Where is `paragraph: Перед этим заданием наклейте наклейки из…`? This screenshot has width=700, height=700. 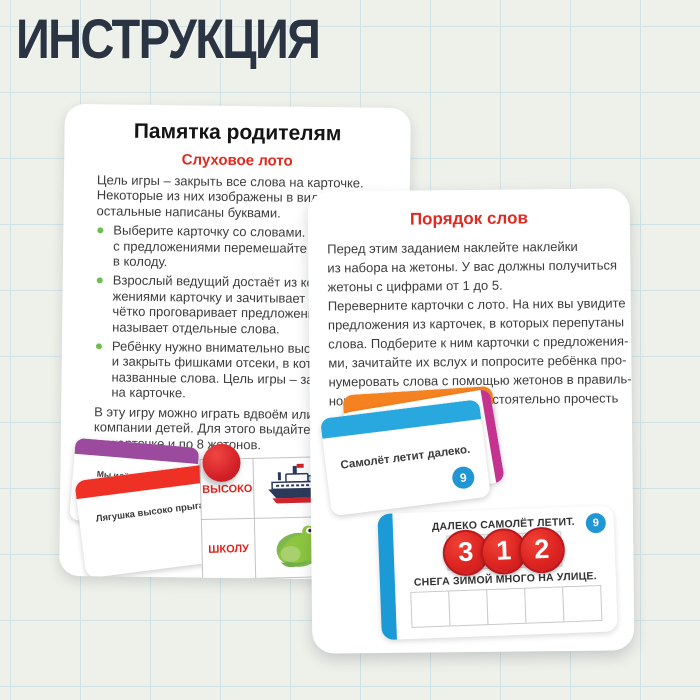 paragraph: Перед этим заданием наклейте наклейки из… is located at coordinates (479, 266).